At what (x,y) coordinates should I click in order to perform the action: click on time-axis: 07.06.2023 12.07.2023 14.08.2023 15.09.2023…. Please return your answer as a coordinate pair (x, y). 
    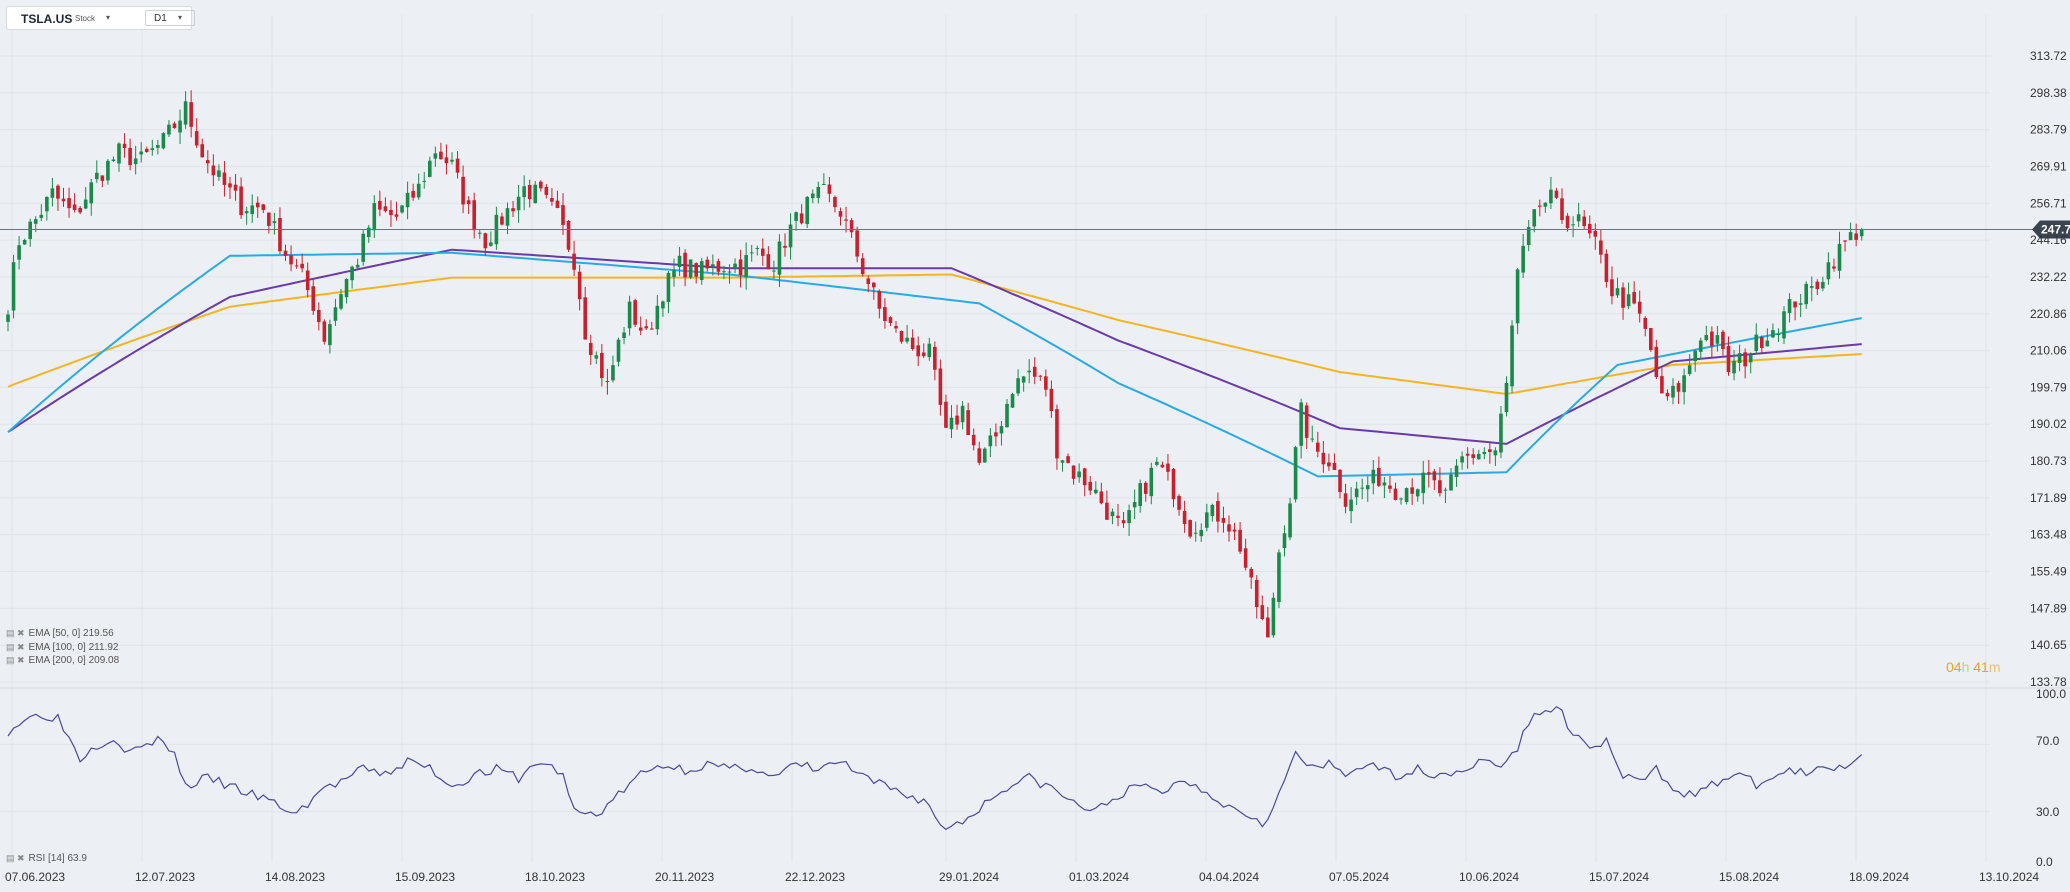
    Looking at the image, I should click on (1022, 877).